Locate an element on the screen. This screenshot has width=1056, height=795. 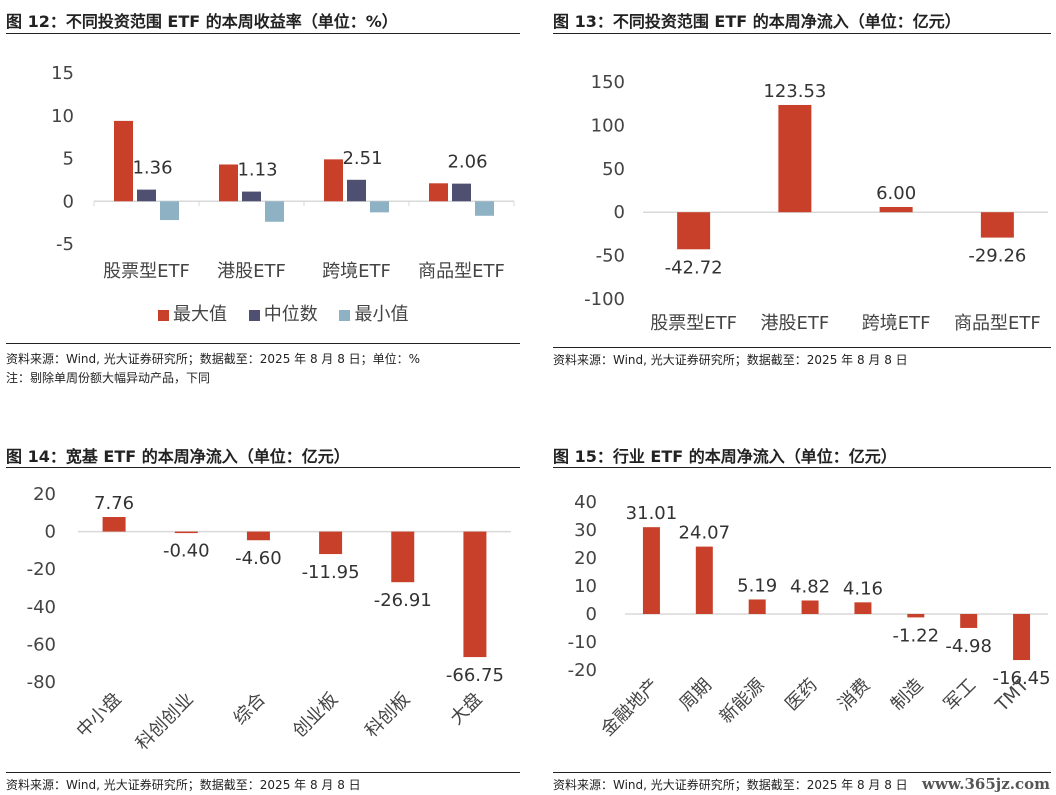
y-tick-label: -60 is located at coordinates (41, 644).